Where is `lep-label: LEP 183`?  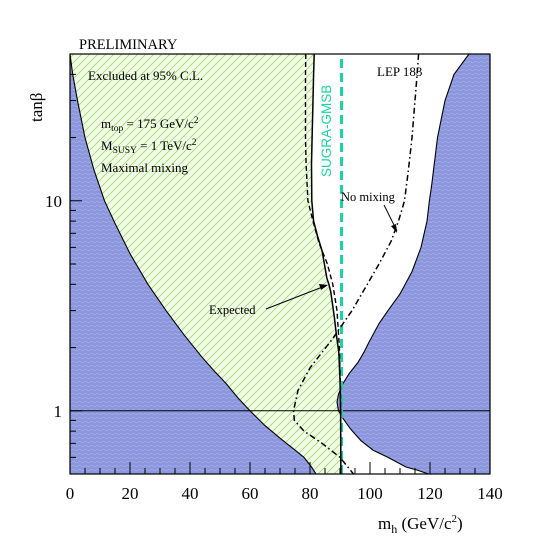 lep-label: LEP 183 is located at coordinates (399, 71).